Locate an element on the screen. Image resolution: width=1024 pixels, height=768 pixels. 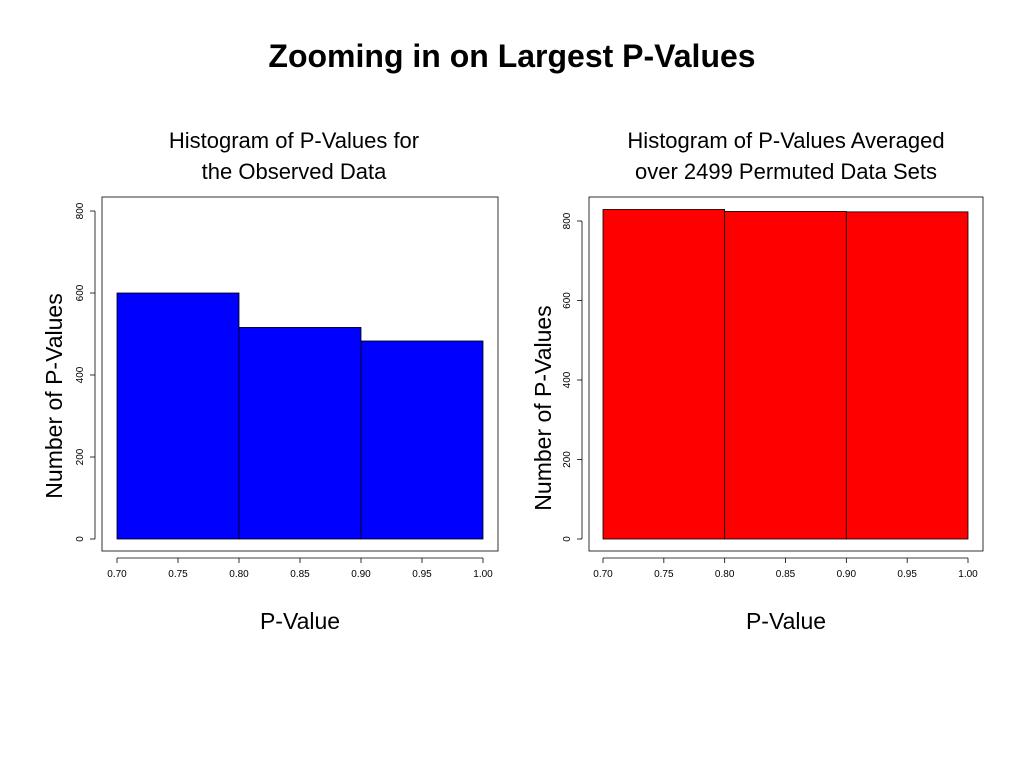
chart-title-line: the Observed Data is located at coordinates (294, 171).